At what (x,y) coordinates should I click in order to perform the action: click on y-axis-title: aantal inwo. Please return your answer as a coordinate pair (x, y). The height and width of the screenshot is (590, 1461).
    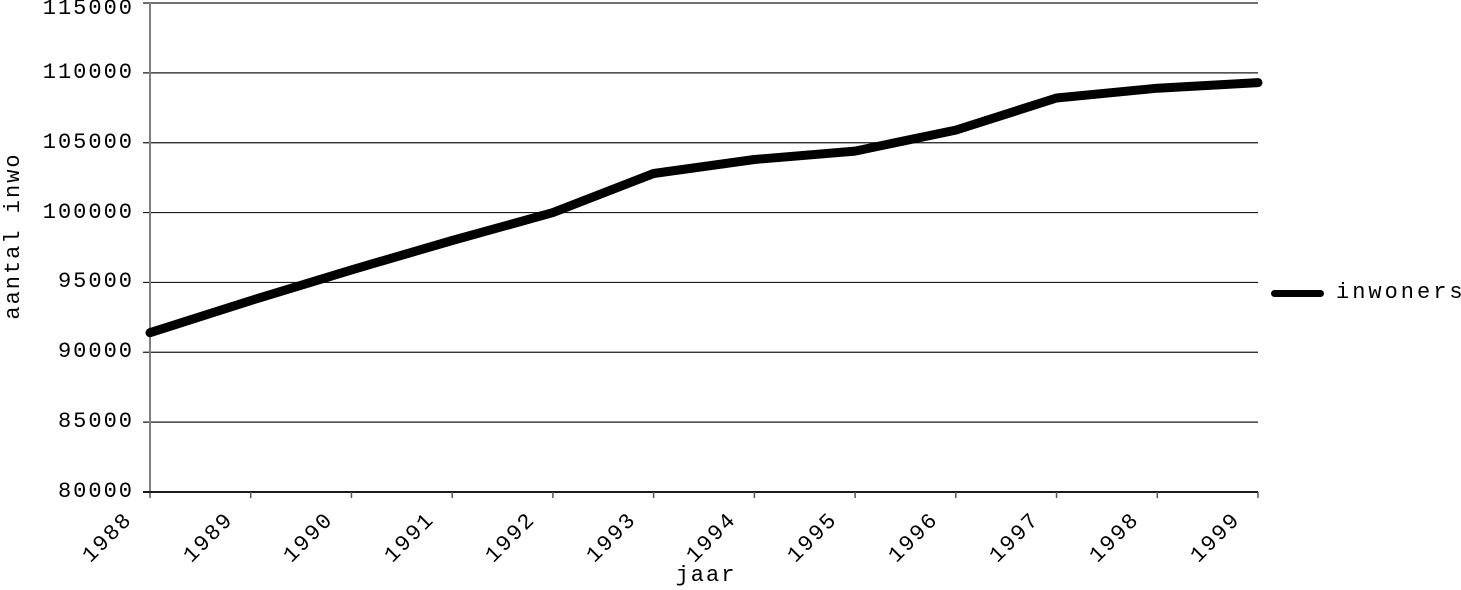
    Looking at the image, I should click on (13, 236).